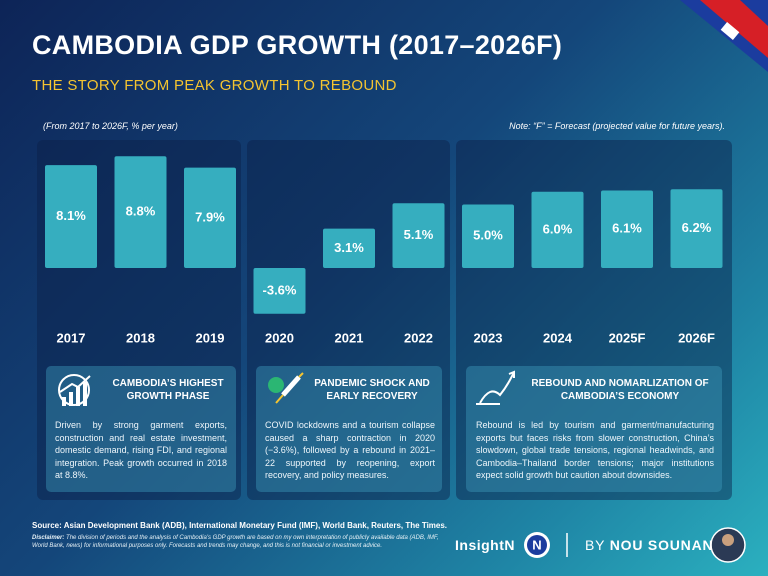 This screenshot has width=768, height=576. What do you see at coordinates (728, 540) in the screenshot?
I see `avatar-face` at bounding box center [728, 540].